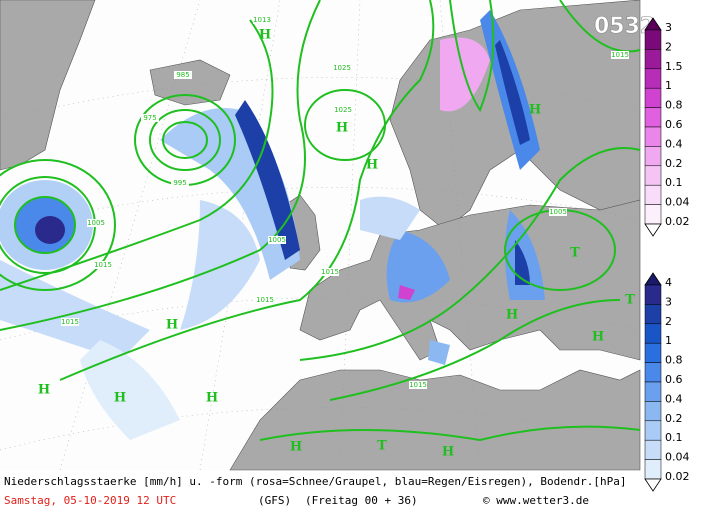  I want to click on legend-snow: 3 2 1.5 1 0.8 0.6 0.4 0.2 0.1 0.04 0.02, so click(667, 127).